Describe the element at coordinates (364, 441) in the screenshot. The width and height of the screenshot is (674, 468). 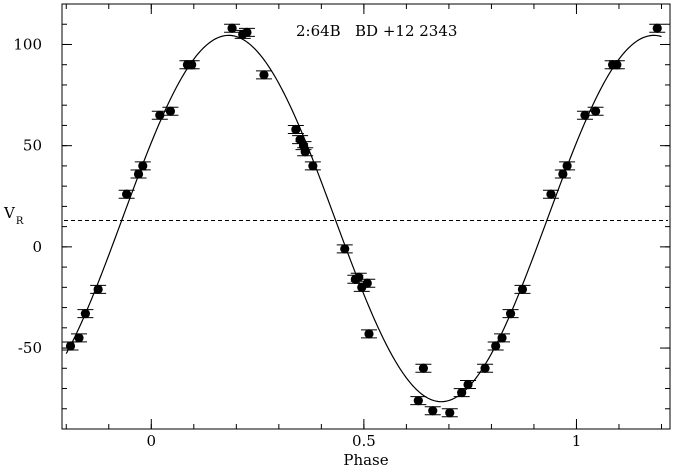
I see `x-tick-label: 0.5` at that location.